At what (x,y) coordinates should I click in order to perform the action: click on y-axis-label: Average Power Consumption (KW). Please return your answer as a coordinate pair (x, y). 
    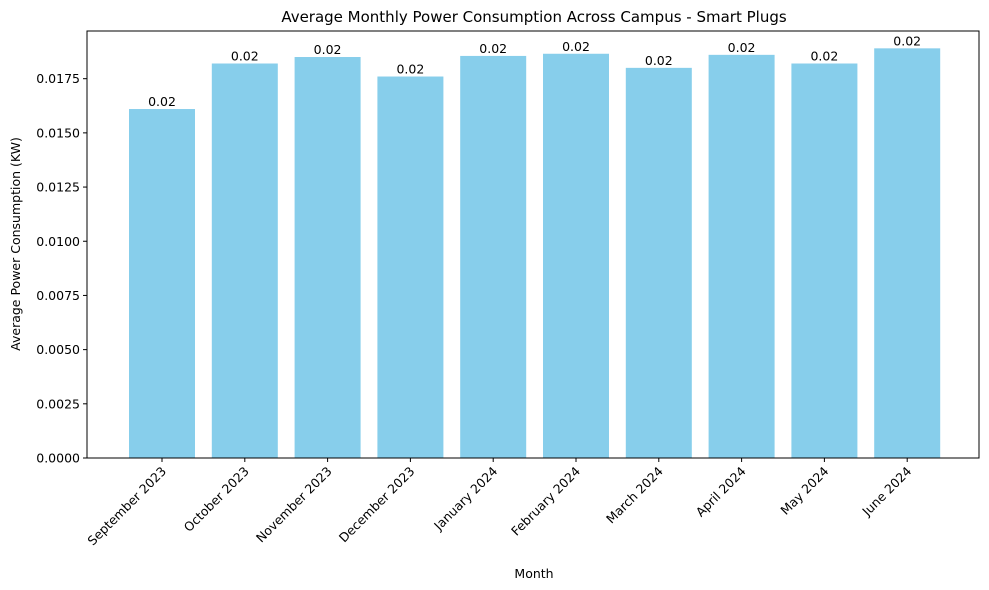
    Looking at the image, I should click on (15, 244).